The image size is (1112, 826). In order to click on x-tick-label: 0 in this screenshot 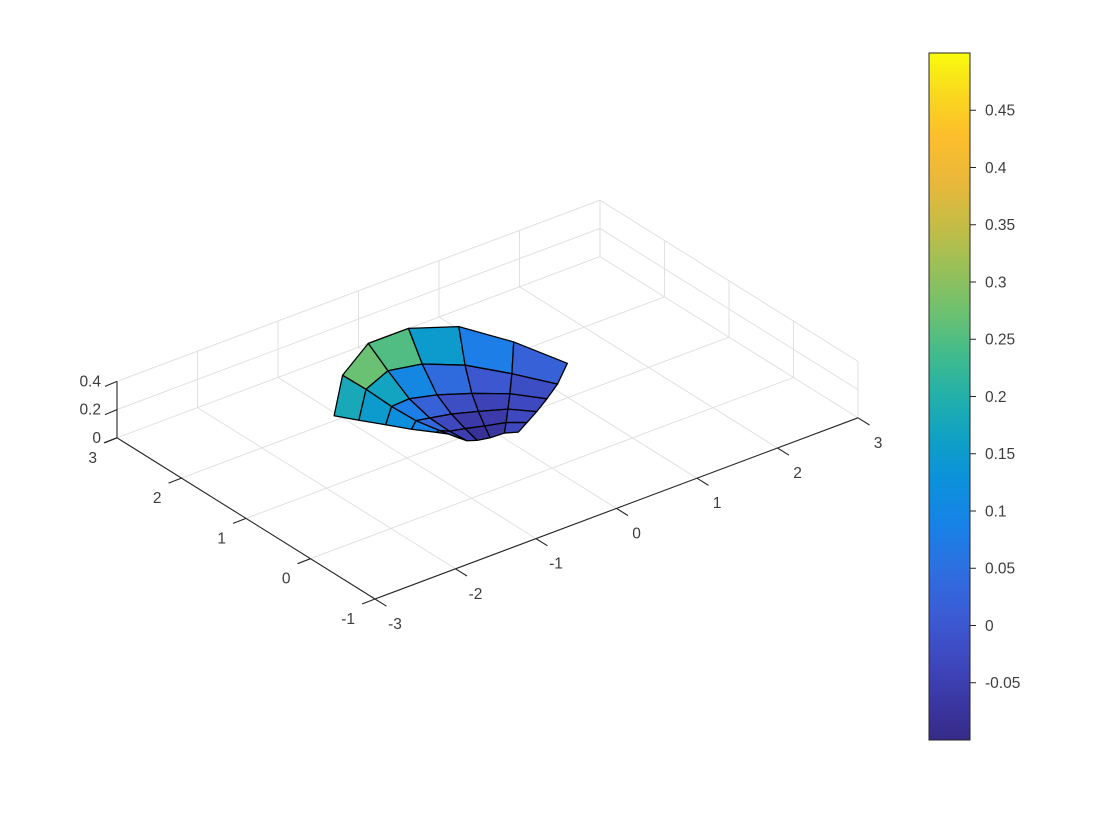, I will do `click(636, 533)`.